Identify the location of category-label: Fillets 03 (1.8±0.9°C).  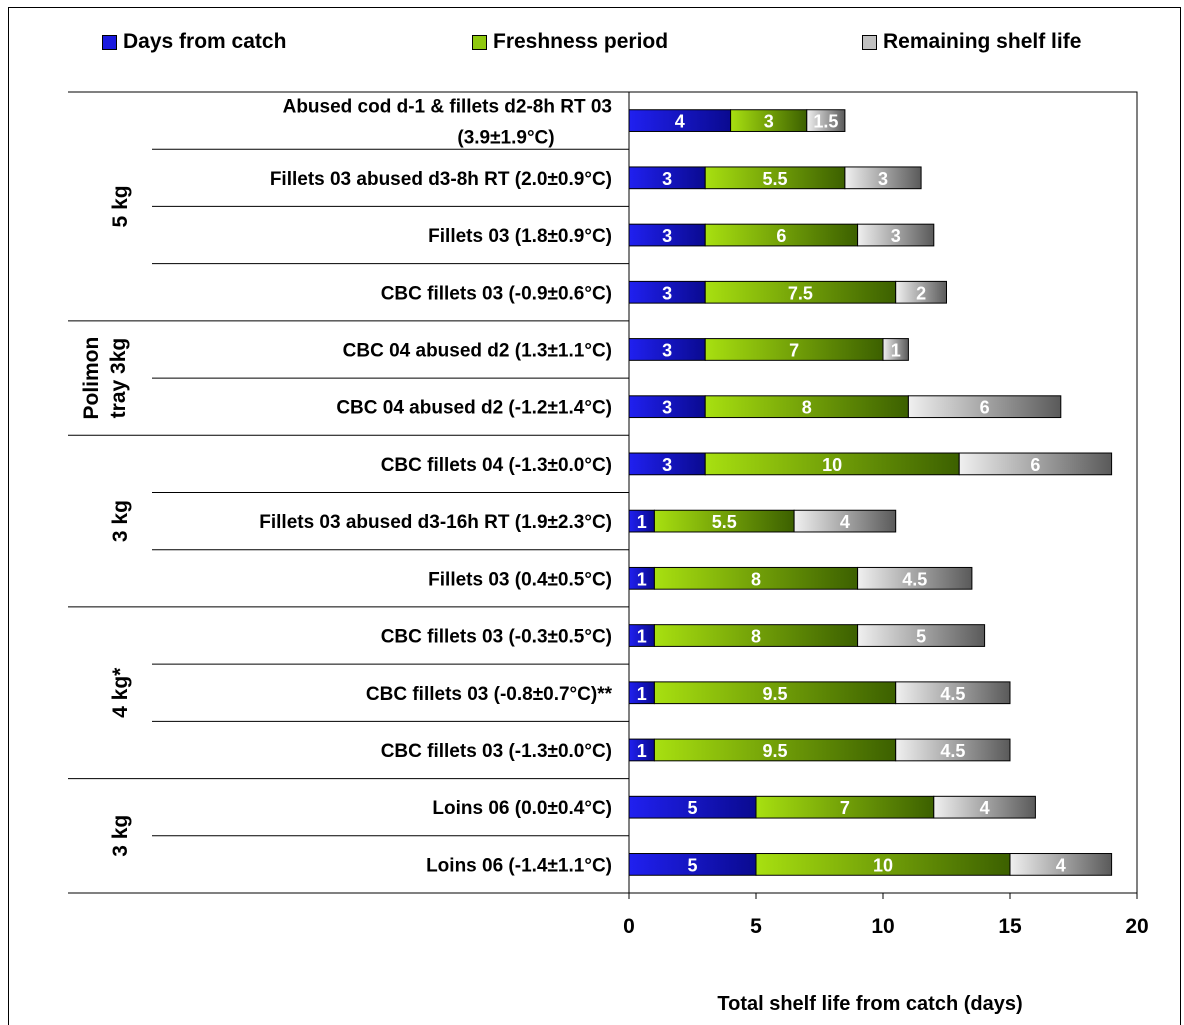
(520, 236).